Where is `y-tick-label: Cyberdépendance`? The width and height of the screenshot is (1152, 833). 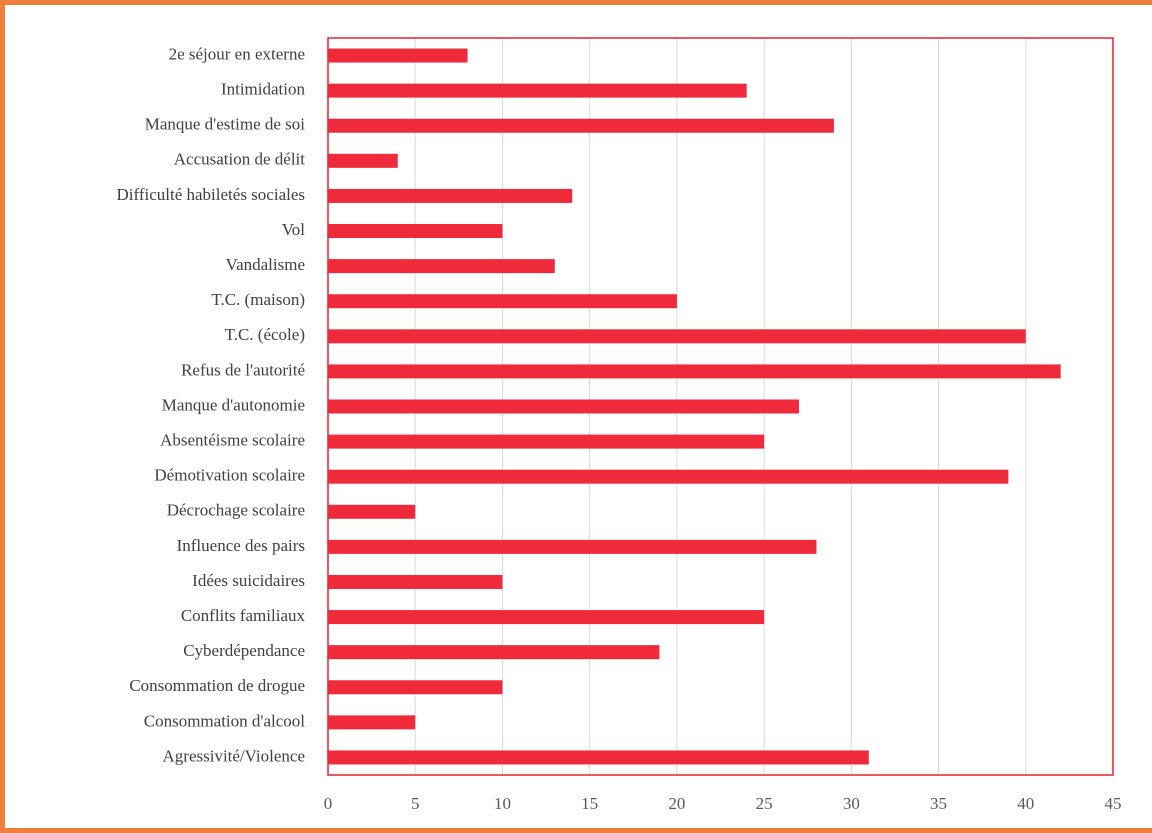
y-tick-label: Cyberdépendance is located at coordinates (244, 650).